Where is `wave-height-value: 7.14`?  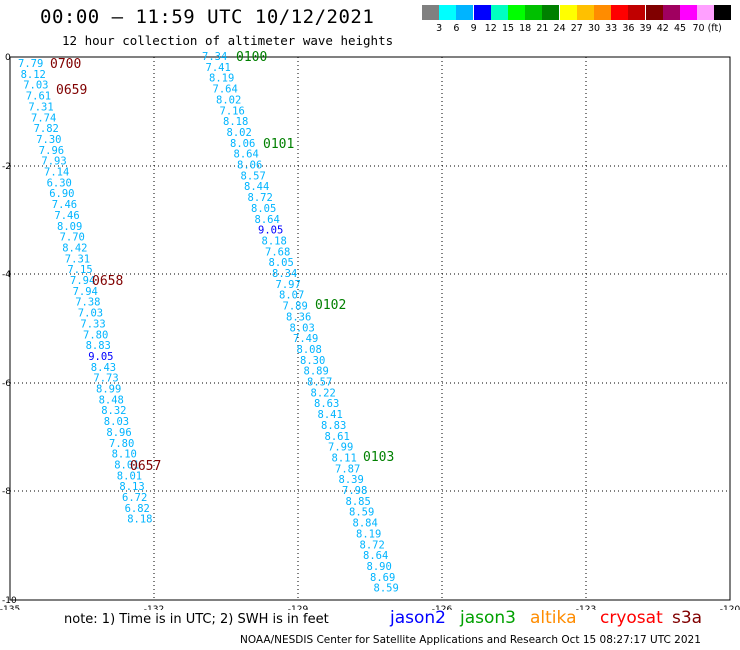
wave-height-value: 7.14 is located at coordinates (56, 173).